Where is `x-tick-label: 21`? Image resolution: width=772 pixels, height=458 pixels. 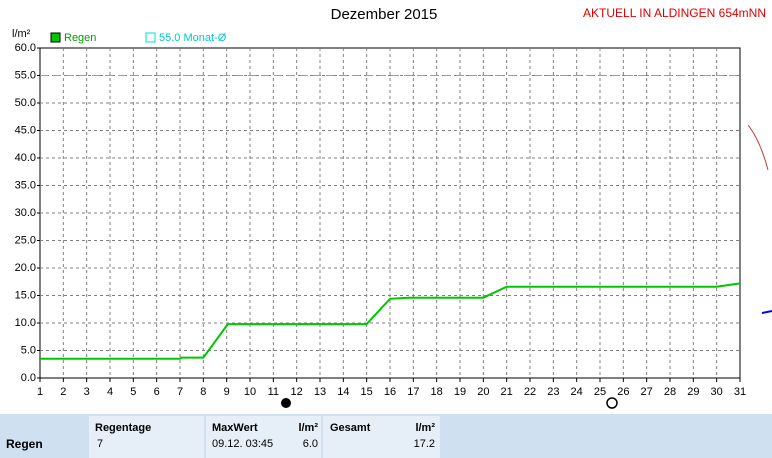
x-tick-label: 21 is located at coordinates (507, 392).